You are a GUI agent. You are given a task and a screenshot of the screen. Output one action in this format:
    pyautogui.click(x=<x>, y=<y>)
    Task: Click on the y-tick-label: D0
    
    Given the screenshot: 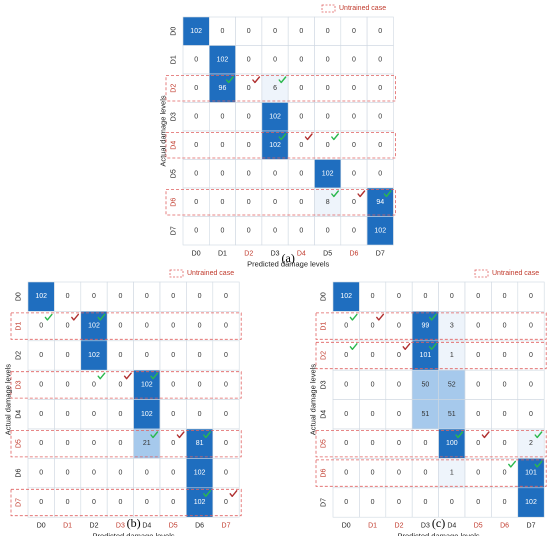 What is the action you would take?
    pyautogui.click(x=324, y=296)
    